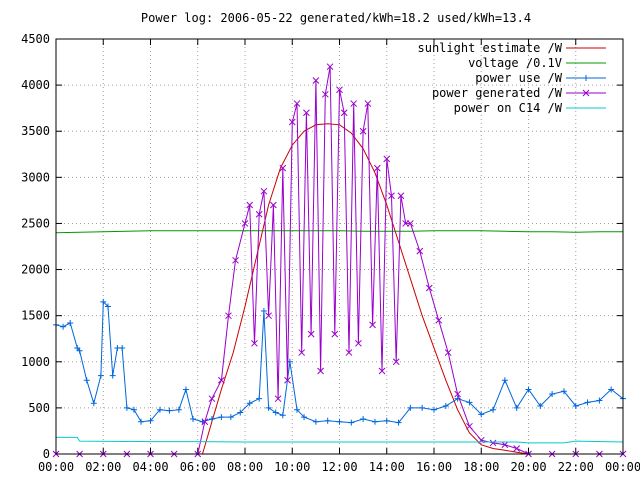 The width and height of the screenshot is (640, 480). What do you see at coordinates (340, 440) in the screenshot?
I see `series-line-power-on-c14-w` at bounding box center [340, 440].